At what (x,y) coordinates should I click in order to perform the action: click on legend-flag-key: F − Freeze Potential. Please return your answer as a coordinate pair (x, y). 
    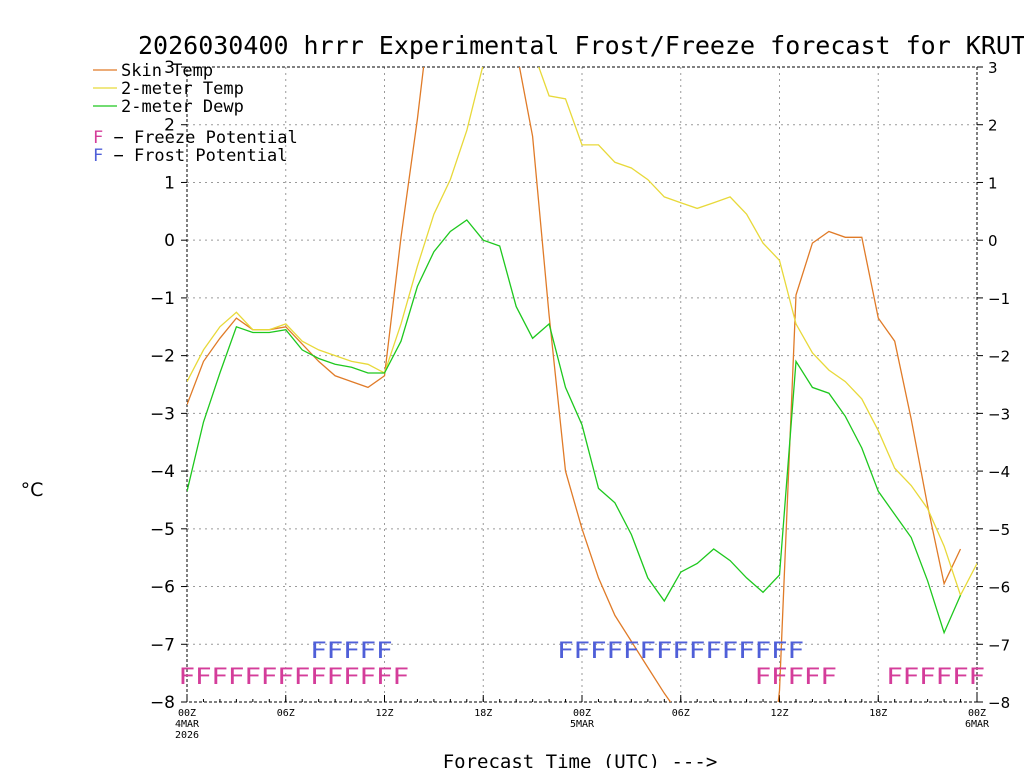
    Looking at the image, I should click on (195, 138).